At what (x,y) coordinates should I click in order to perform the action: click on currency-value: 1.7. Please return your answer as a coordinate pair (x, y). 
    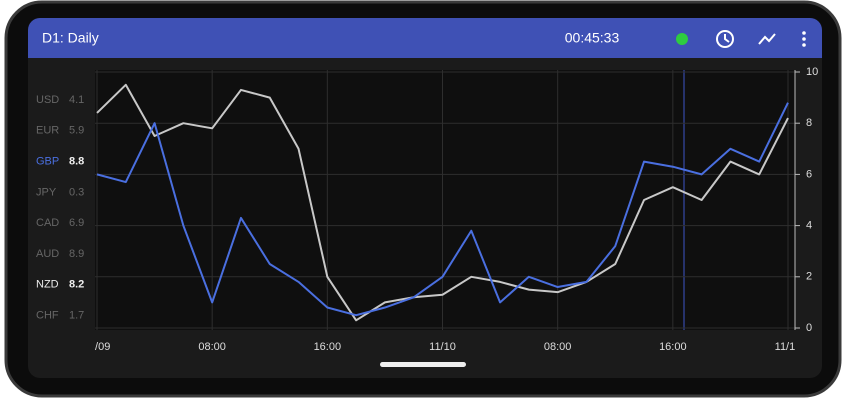
    Looking at the image, I should click on (76, 316).